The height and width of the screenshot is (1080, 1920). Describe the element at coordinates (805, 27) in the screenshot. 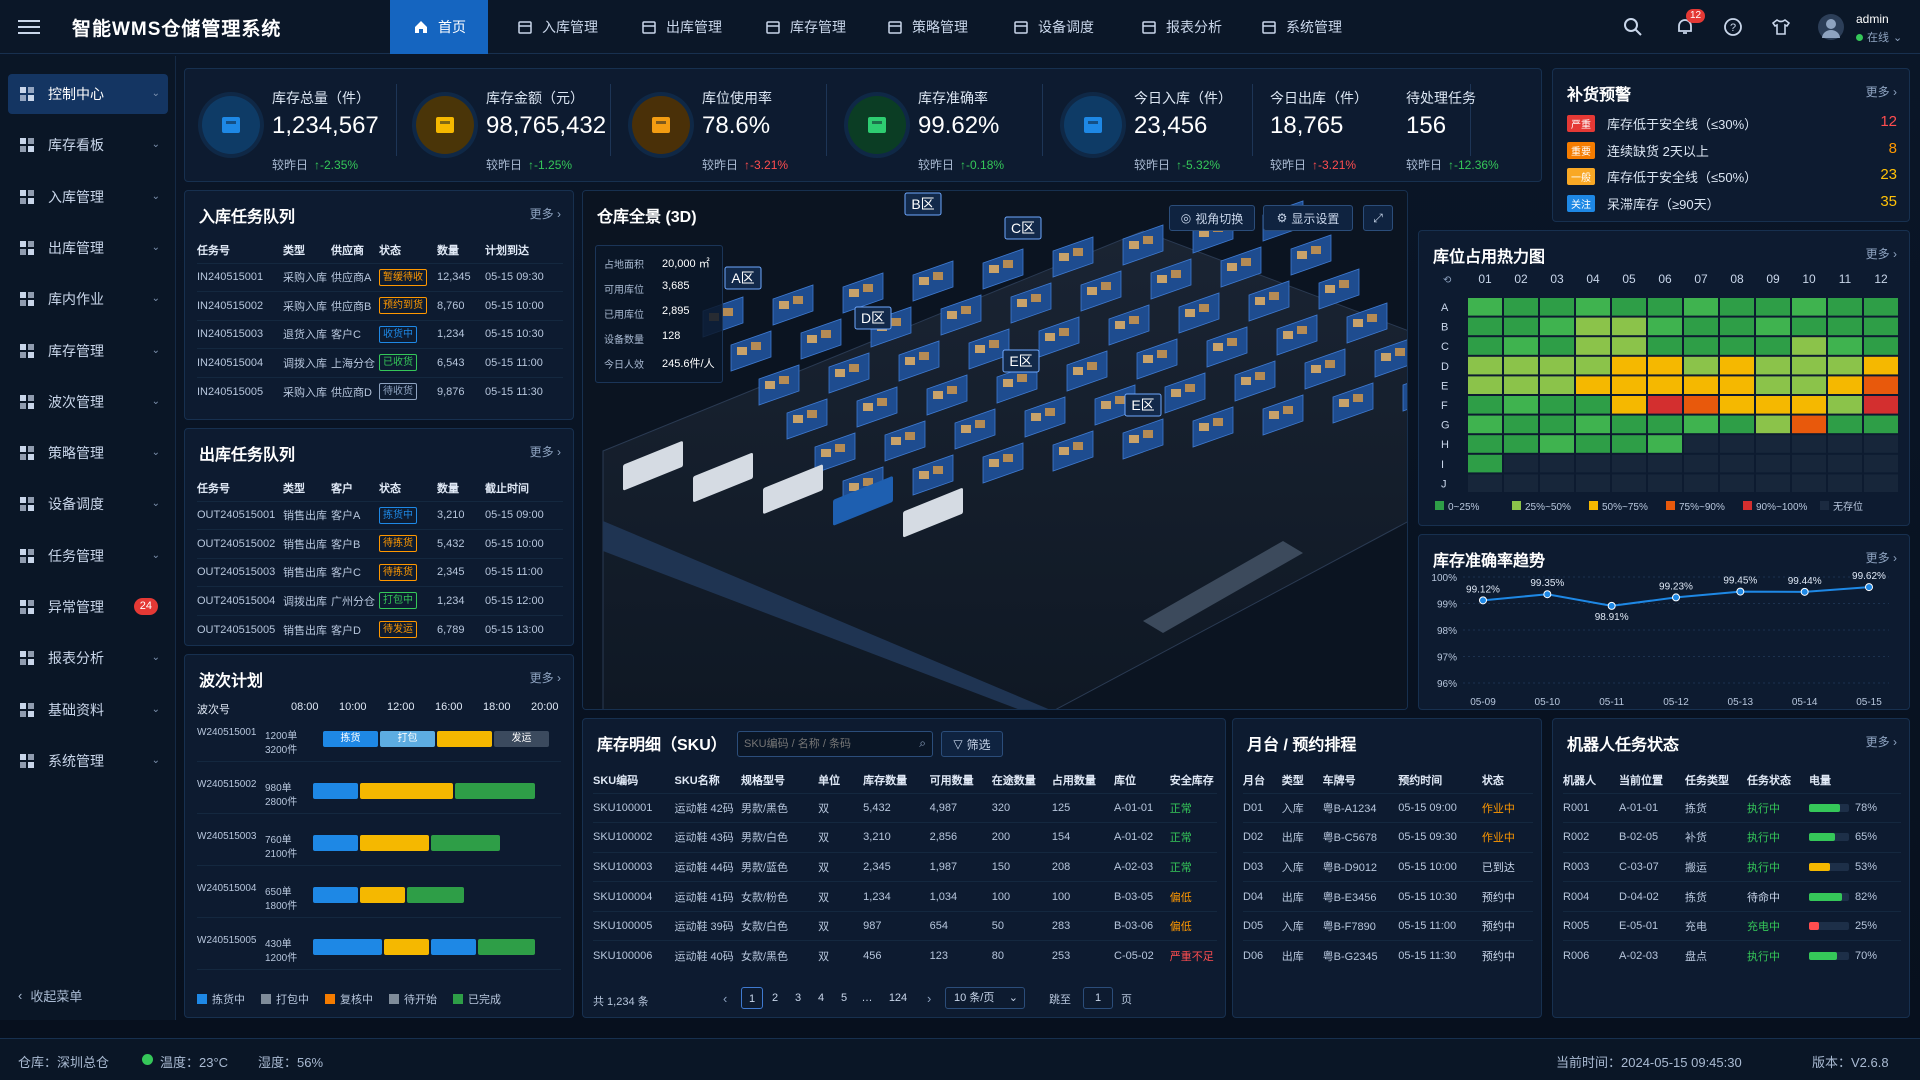

I see `nav-inventory: 库存管理` at that location.